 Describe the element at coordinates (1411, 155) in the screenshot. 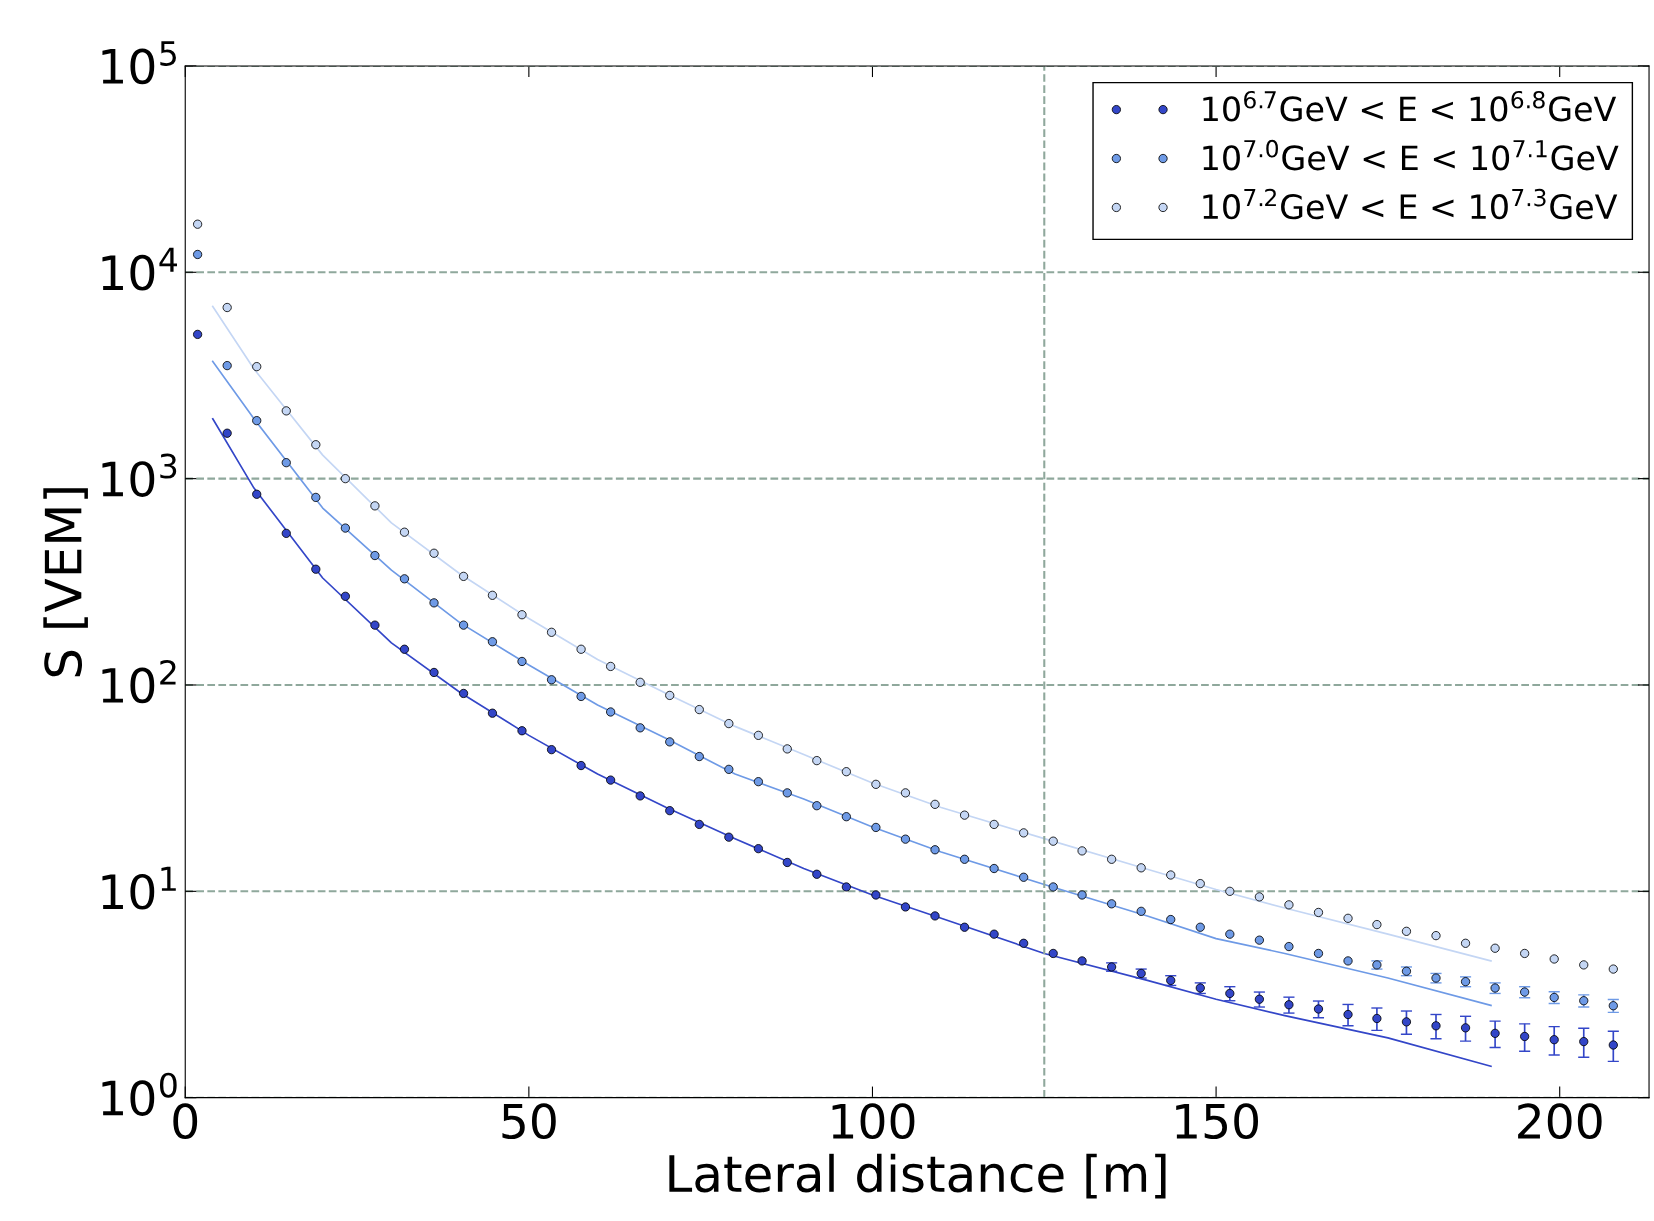

I see `legend-label: 10$^{7.0}$GeV < E < 10$^{7.1}$GeV` at that location.